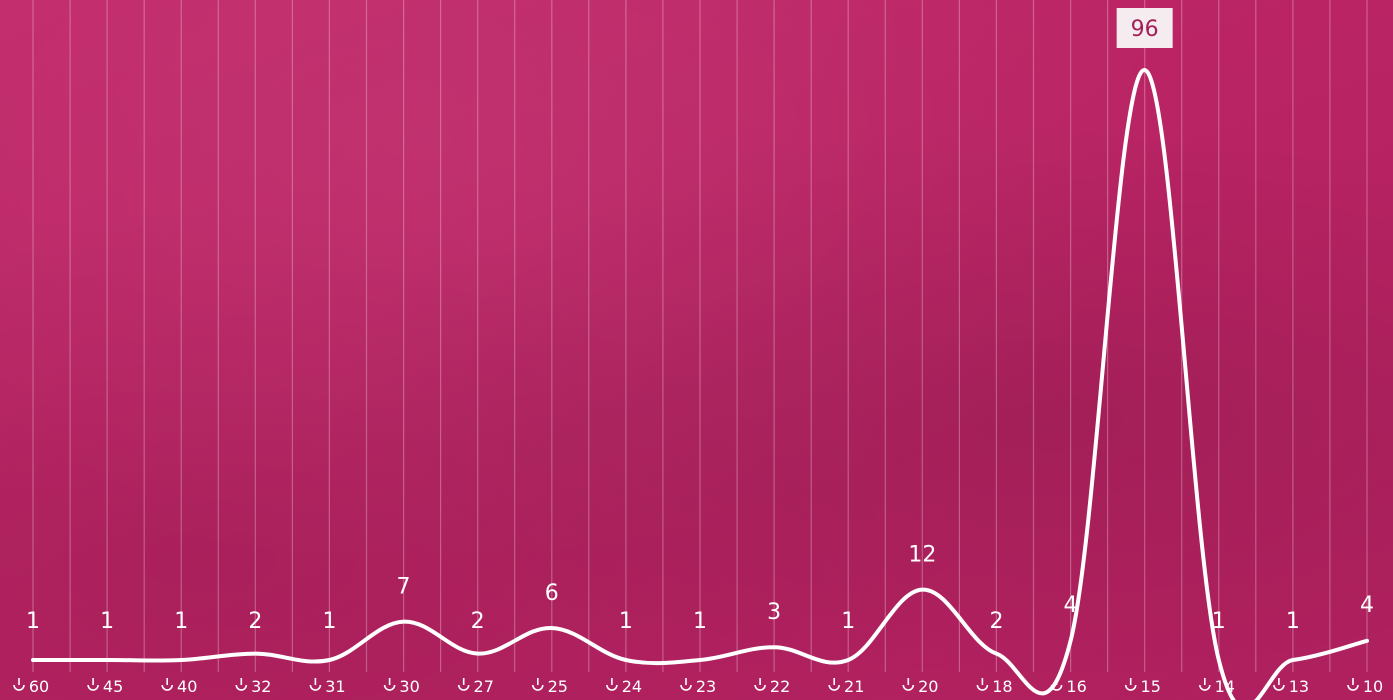 This screenshot has width=1393, height=700. I want to click on x-tick-label: 40, so click(187, 686).